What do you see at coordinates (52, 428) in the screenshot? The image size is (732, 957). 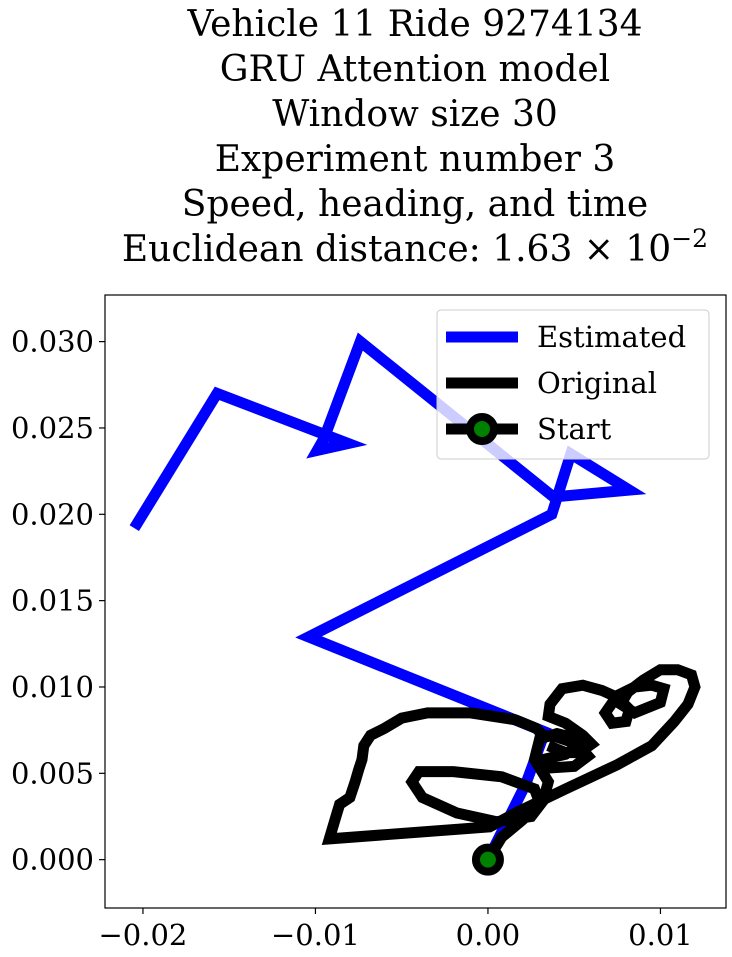 I see `y-tick-label: 0.025` at bounding box center [52, 428].